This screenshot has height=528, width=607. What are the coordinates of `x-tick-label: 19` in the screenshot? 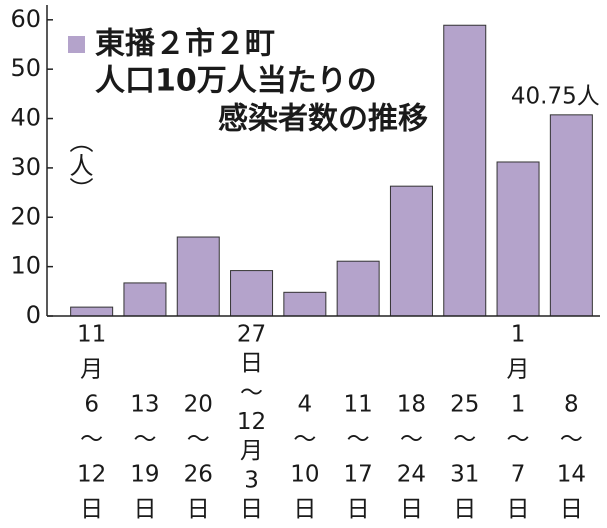 It's located at (144, 475).